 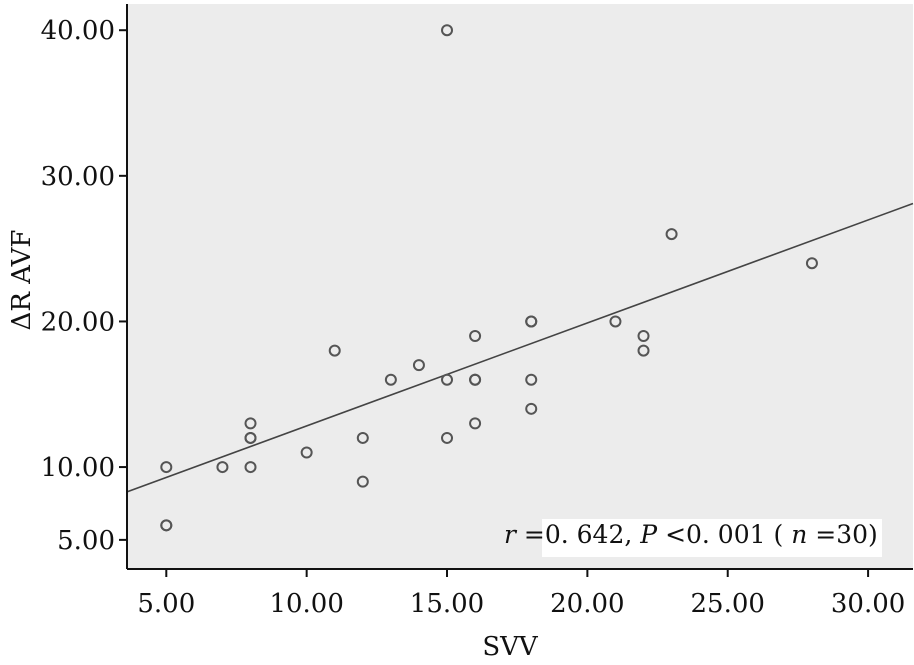 I want to click on annot-r-symbol: r, so click(x=511, y=534).